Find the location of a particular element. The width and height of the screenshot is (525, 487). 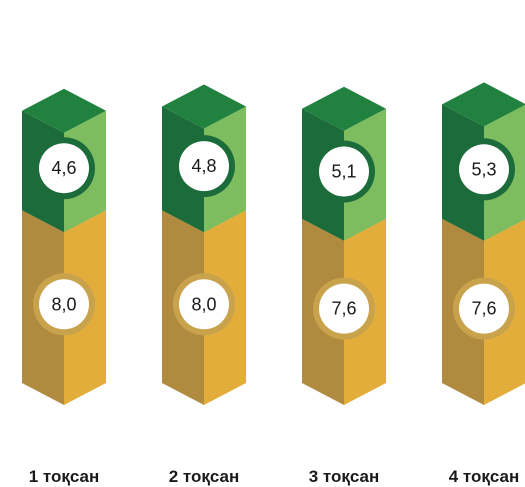

value-badge-s0-c3 is located at coordinates (484, 308).